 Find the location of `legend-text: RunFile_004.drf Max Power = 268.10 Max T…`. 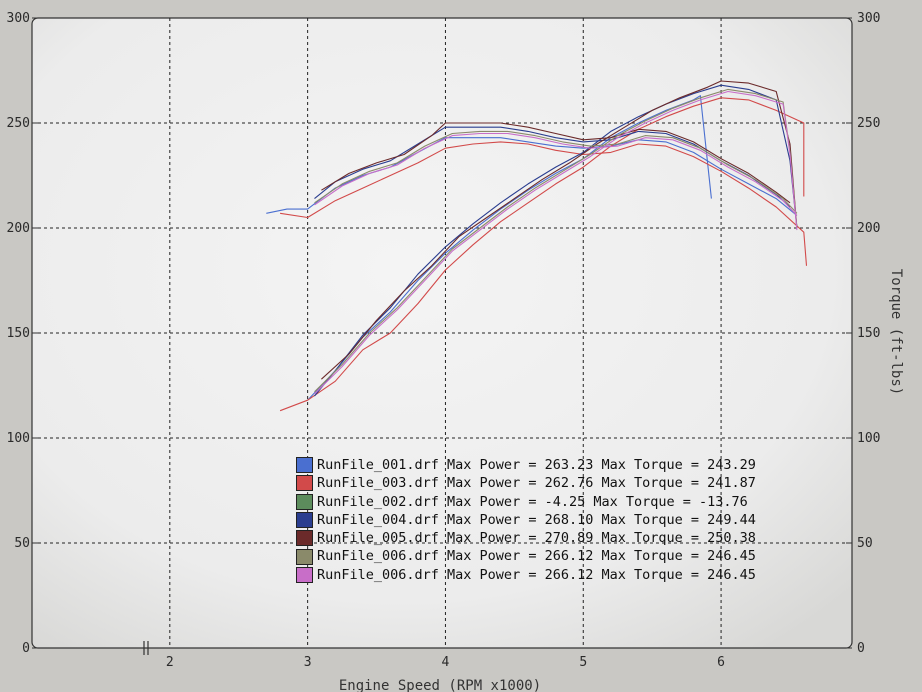

legend-text: RunFile_004.drf Max Power = 268.10 Max T… is located at coordinates (536, 519).